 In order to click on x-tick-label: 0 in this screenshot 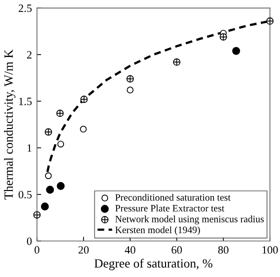, I will do `click(37, 250)`.